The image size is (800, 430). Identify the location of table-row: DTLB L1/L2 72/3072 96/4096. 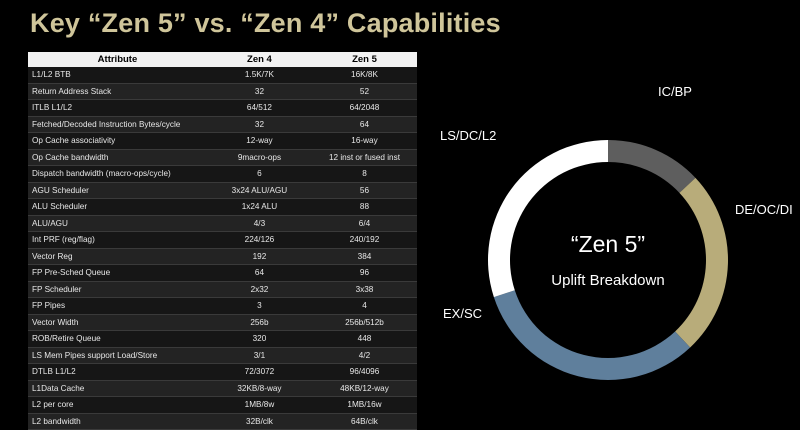
(222, 372).